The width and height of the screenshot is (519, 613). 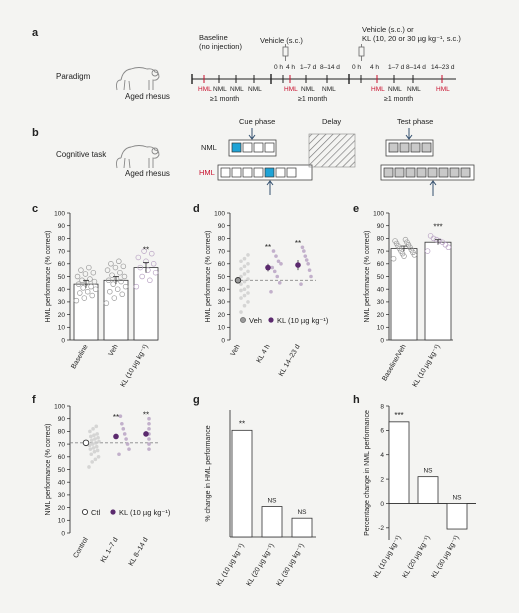 What do you see at coordinates (381, 528) in the screenshot?
I see `y-tick-label: -2` at bounding box center [381, 528].